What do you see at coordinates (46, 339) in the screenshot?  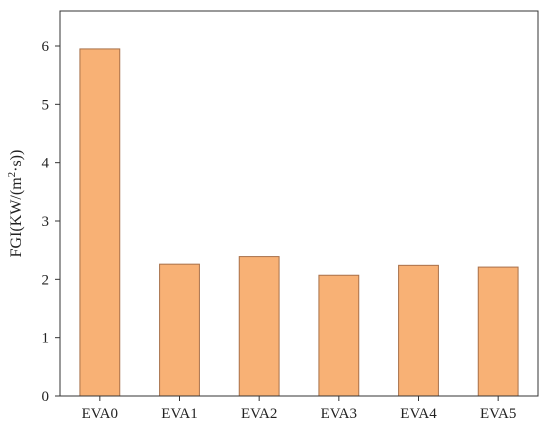 I see `y-tick-label: 1` at bounding box center [46, 339].